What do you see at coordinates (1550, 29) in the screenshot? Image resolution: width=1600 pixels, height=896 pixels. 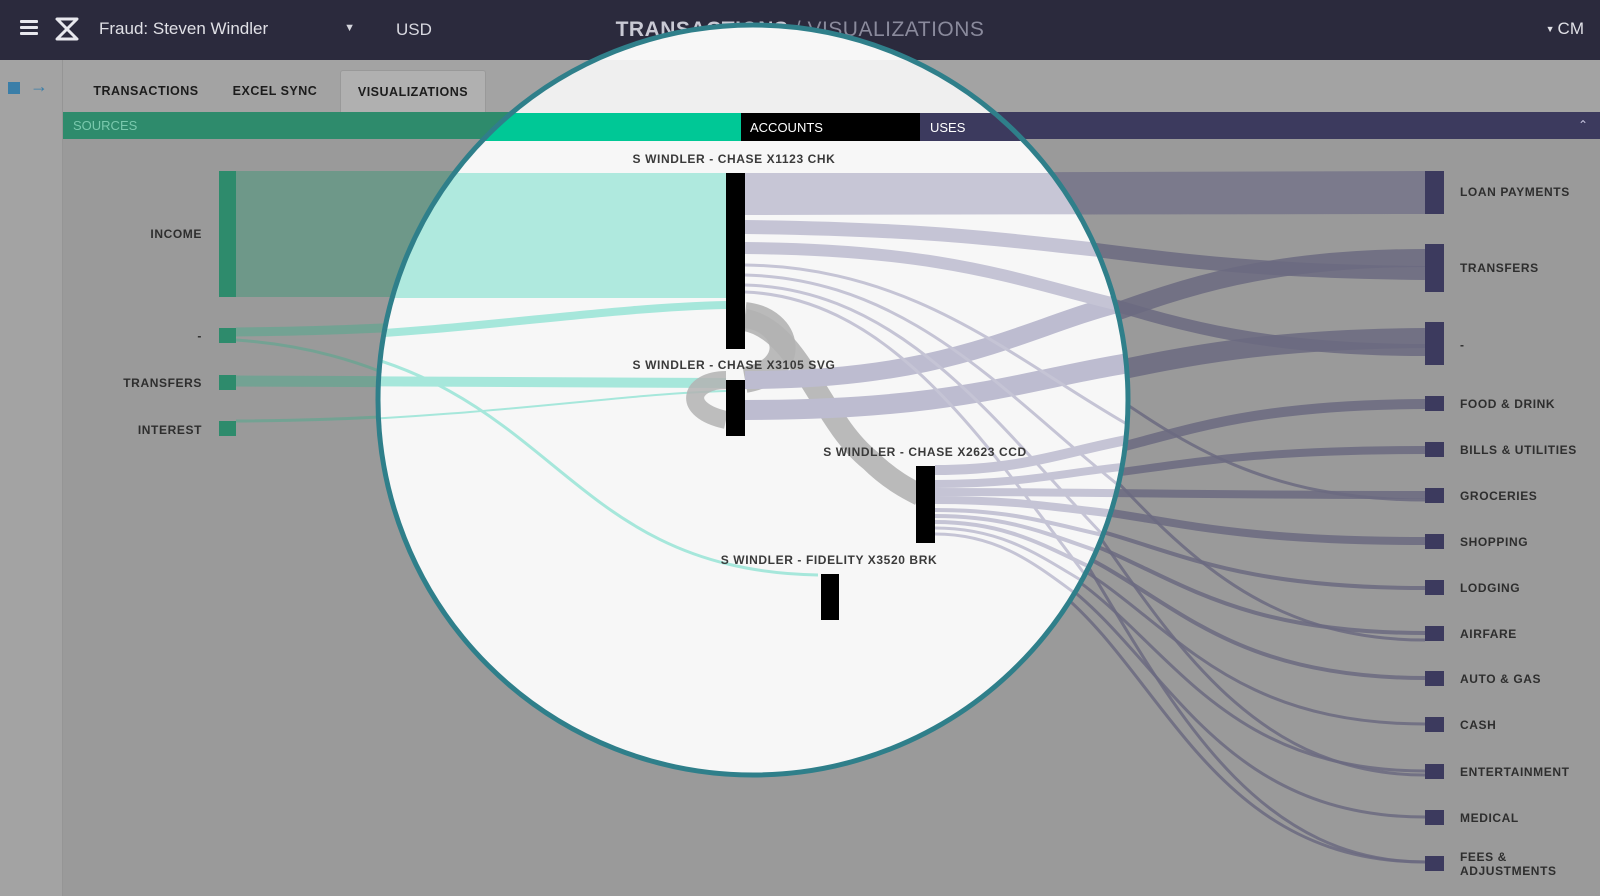 I see `caret-down-icon: ▼` at bounding box center [1550, 29].